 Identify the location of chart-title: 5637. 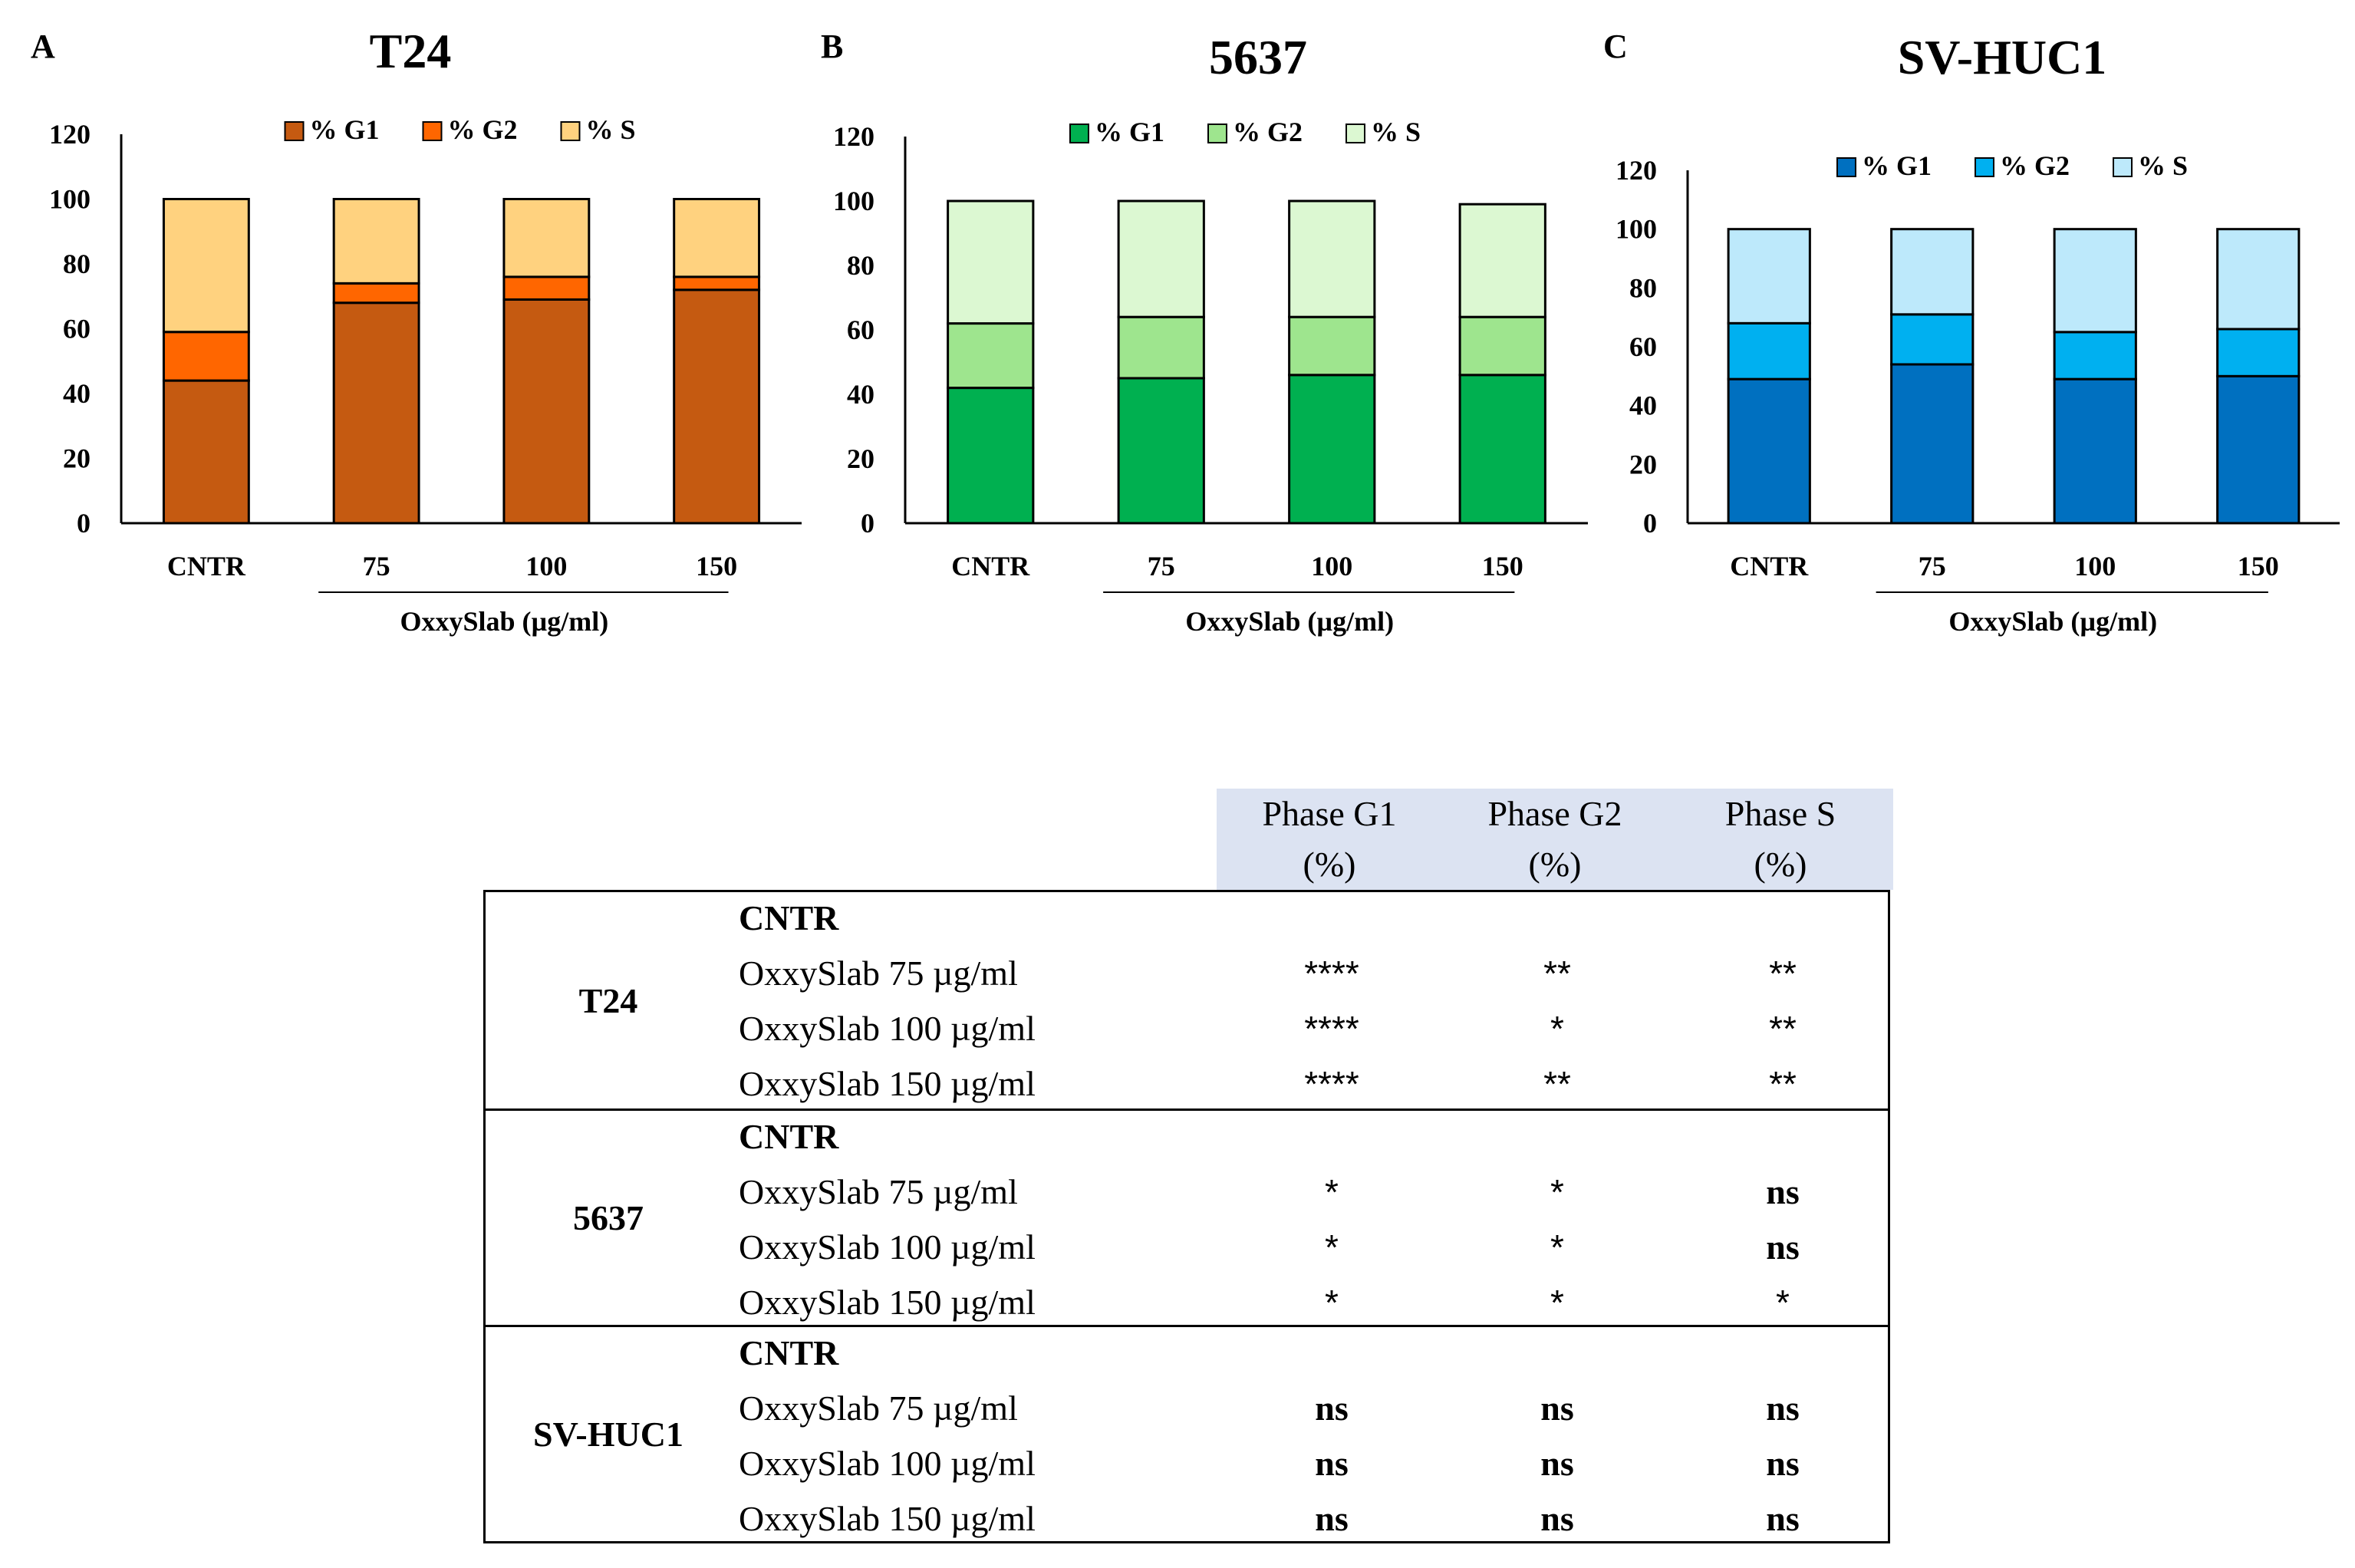
(1258, 57).